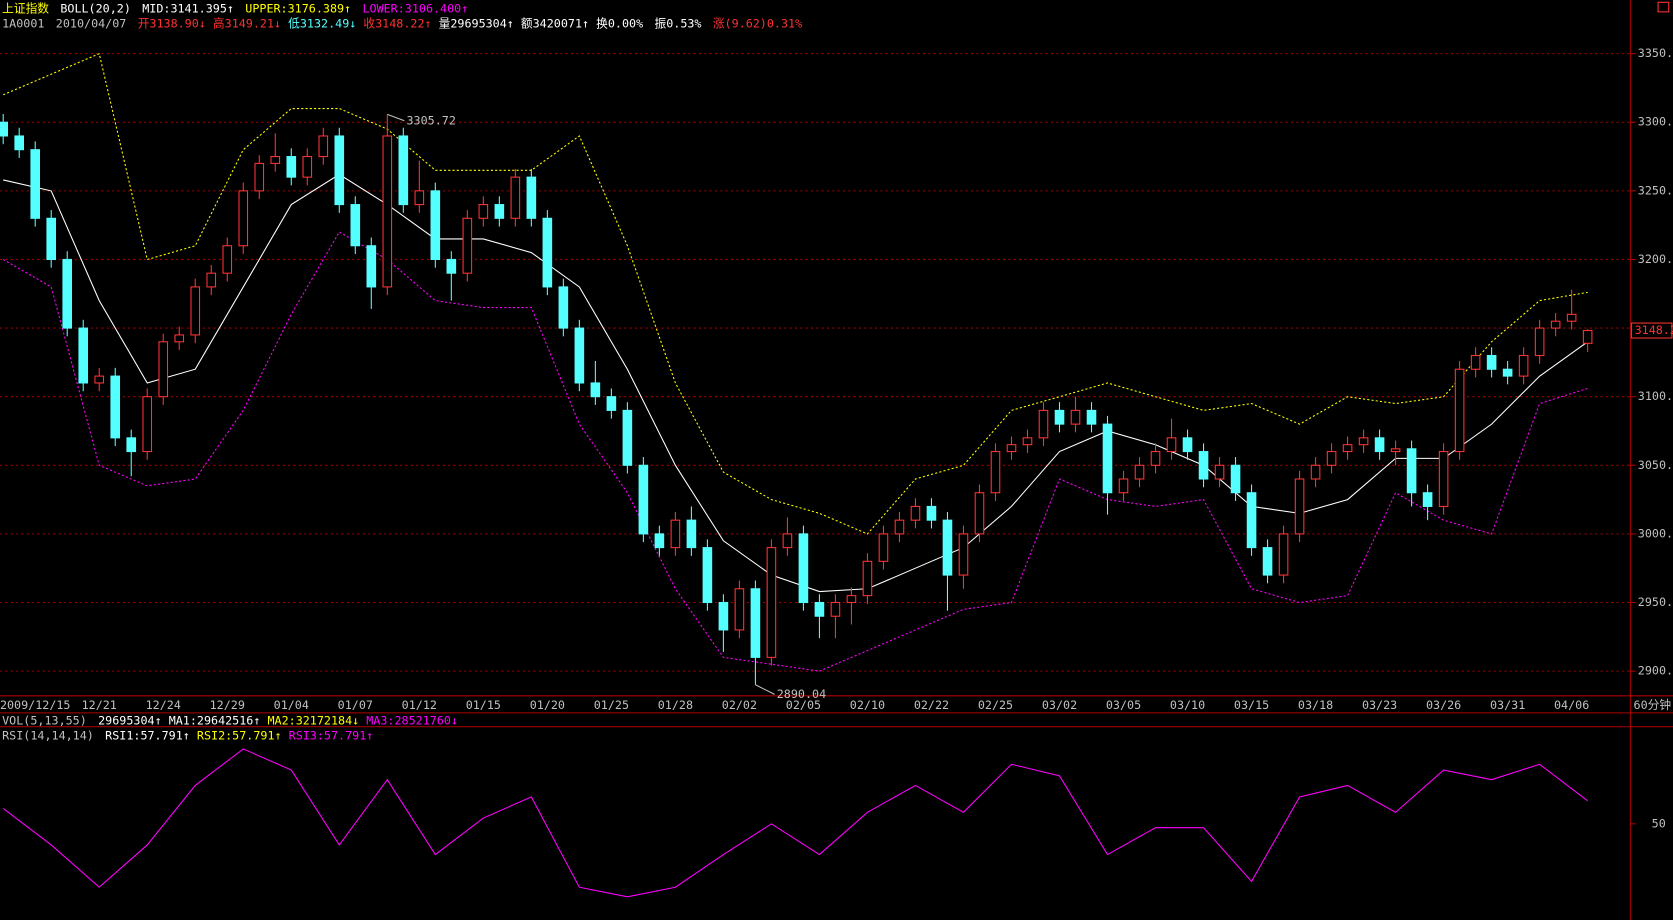  Describe the element at coordinates (677, 23) in the screenshot. I see `quote-item: 振0.53%` at that location.